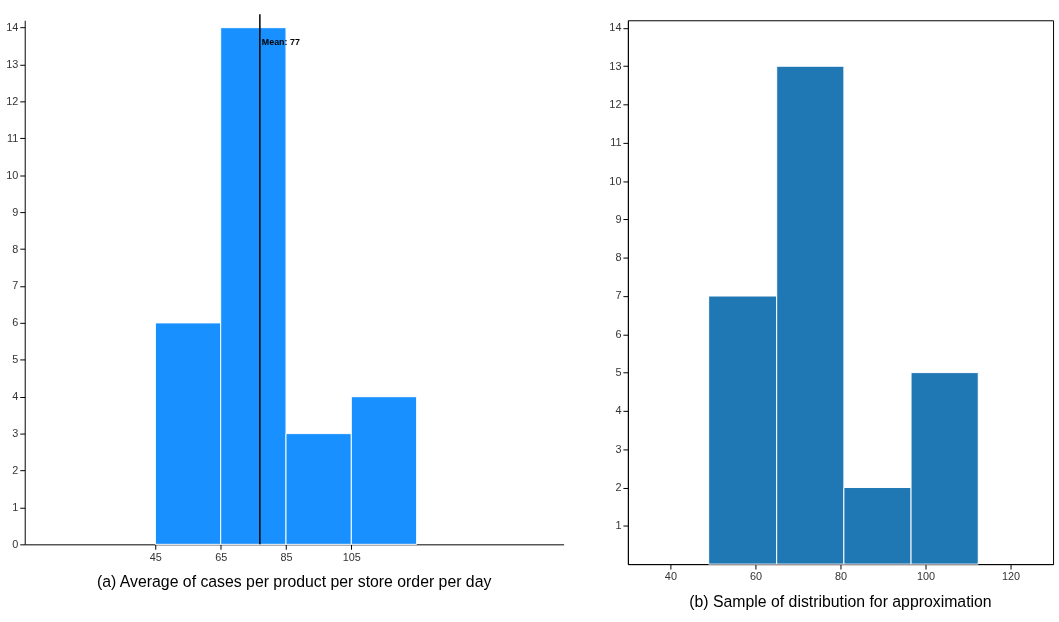  What do you see at coordinates (286, 556) in the screenshot?
I see `x-tick-label: 85` at bounding box center [286, 556].